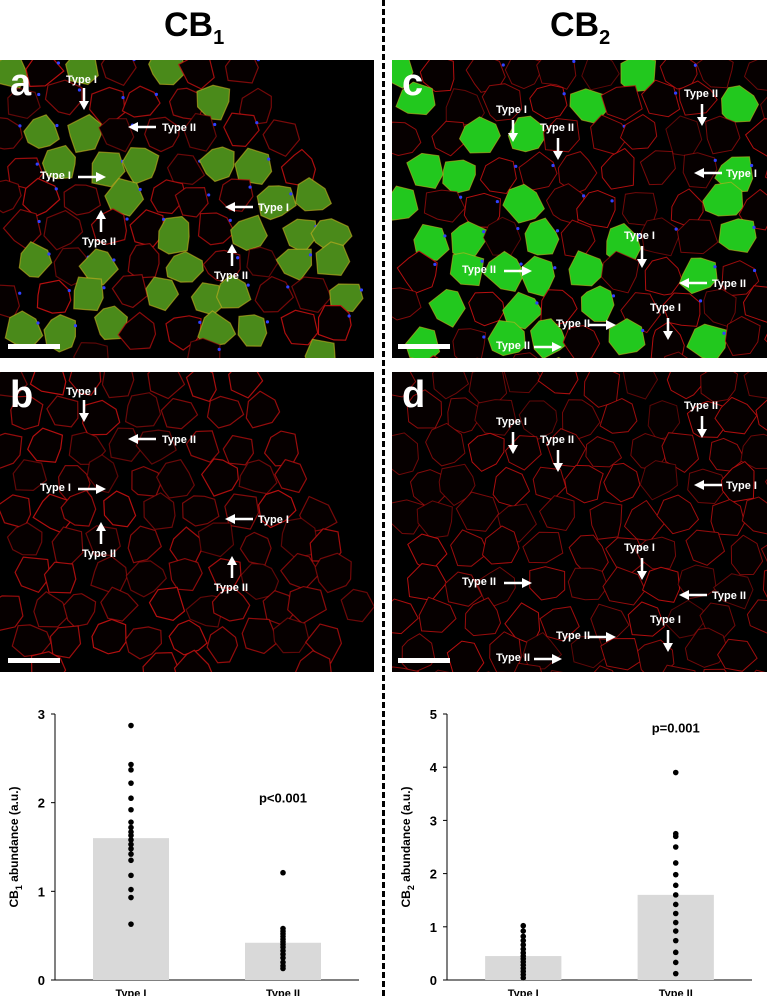 The image size is (767, 1001). What do you see at coordinates (413, 395) in the screenshot?
I see `panel-d-letter: d` at bounding box center [413, 395].